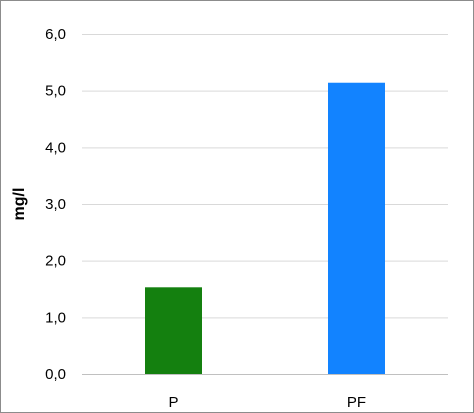 This screenshot has width=474, height=413. I want to click on y-tick-label: 5,0, so click(55, 91).